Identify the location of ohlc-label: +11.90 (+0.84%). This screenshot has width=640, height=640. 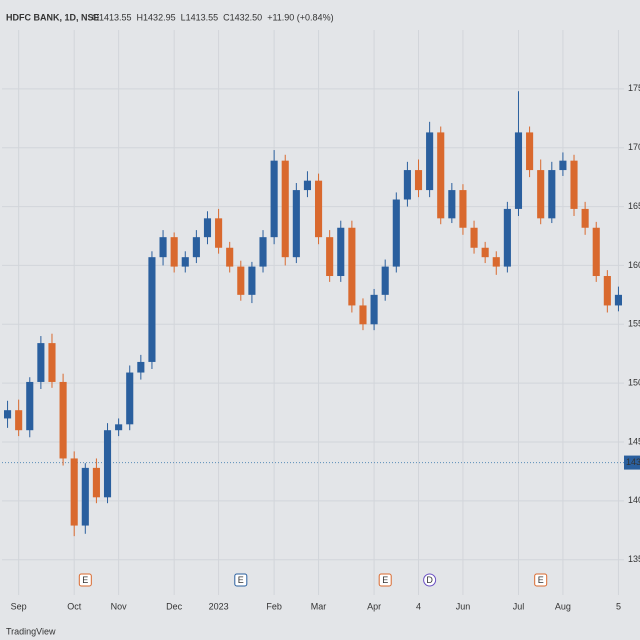
(300, 17).